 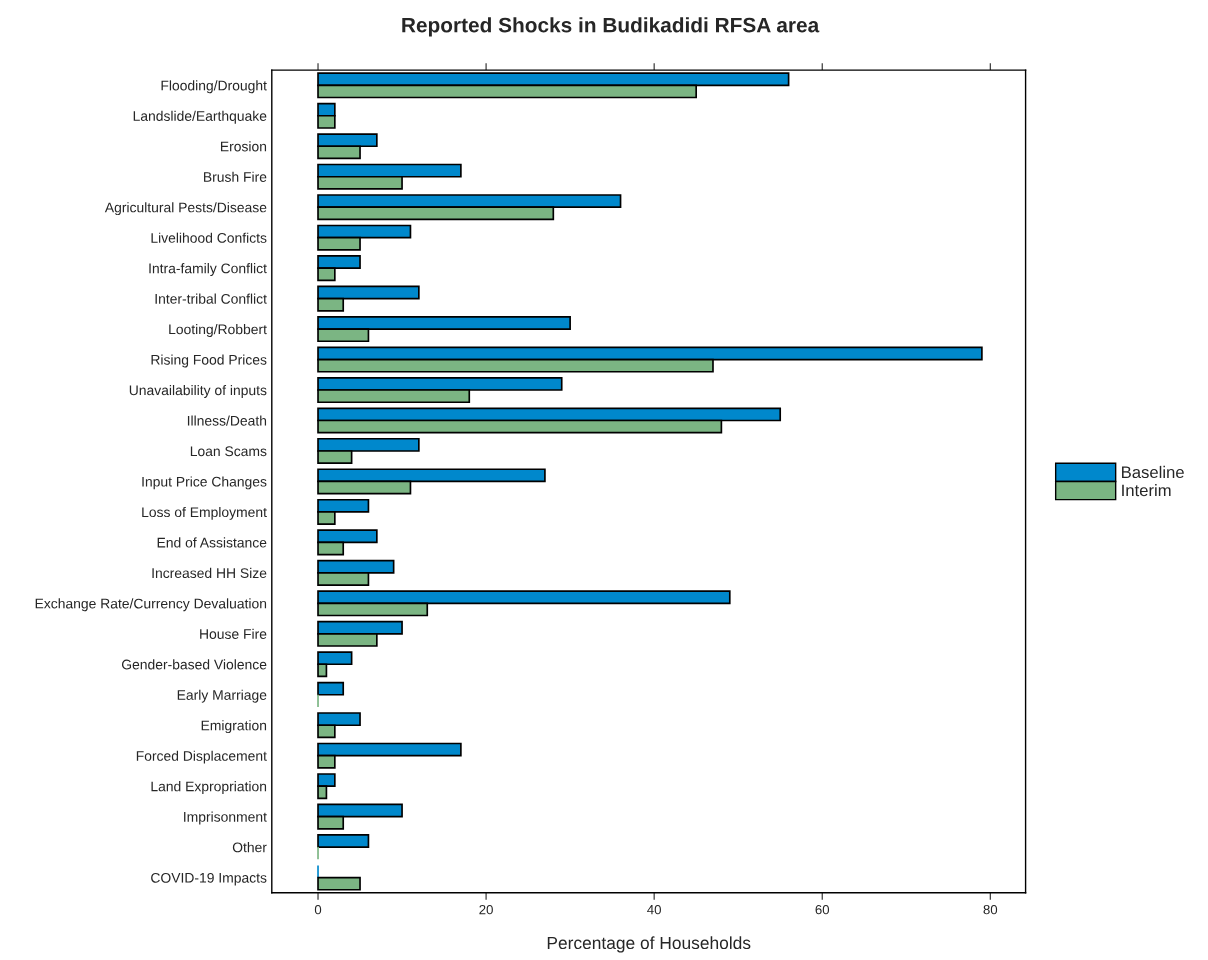 I want to click on legend-label: Interim, so click(x=1146, y=490).